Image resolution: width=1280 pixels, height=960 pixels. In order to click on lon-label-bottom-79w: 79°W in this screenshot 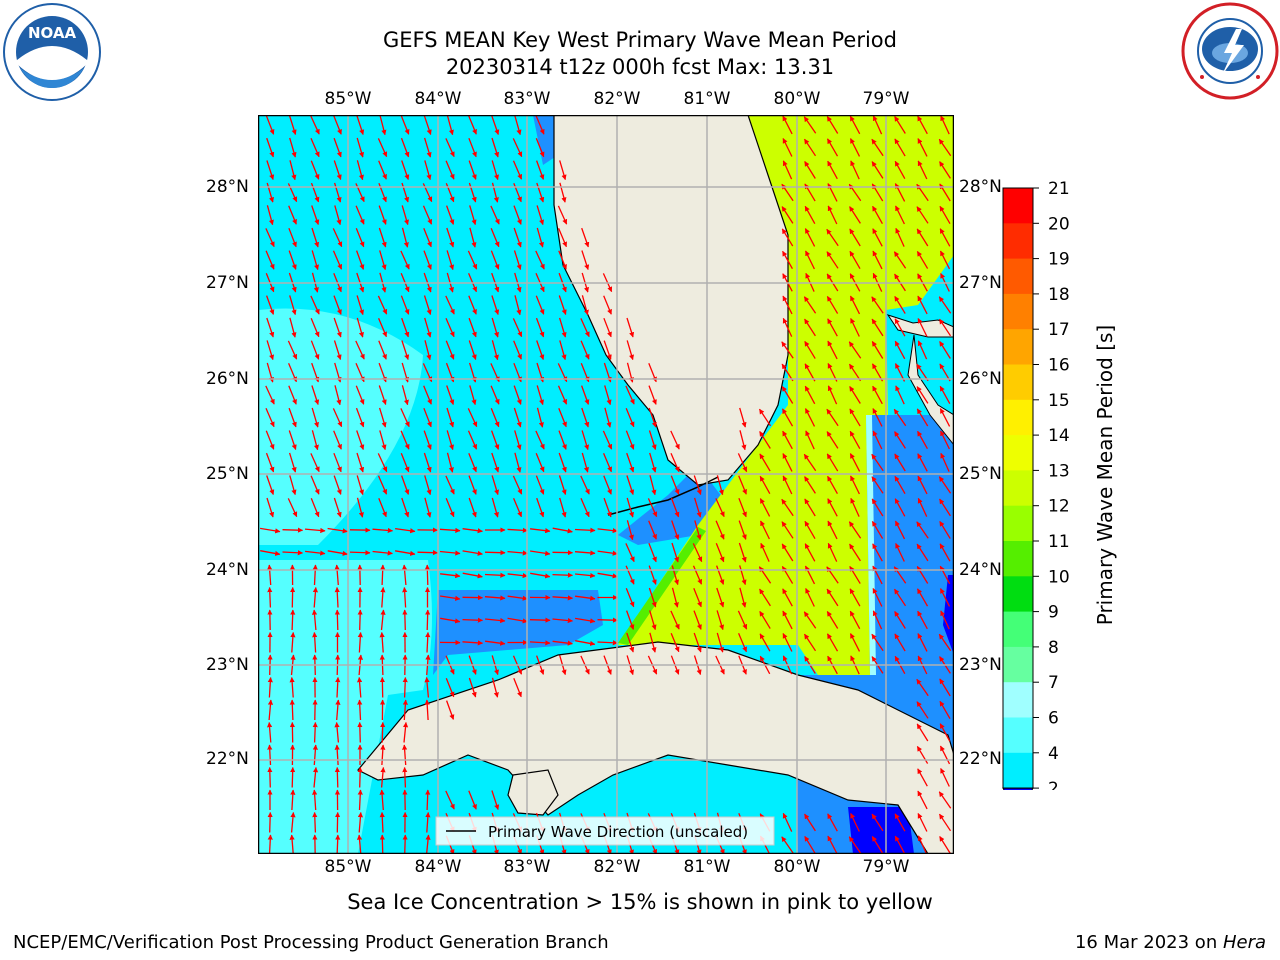, I will do `click(886, 867)`.